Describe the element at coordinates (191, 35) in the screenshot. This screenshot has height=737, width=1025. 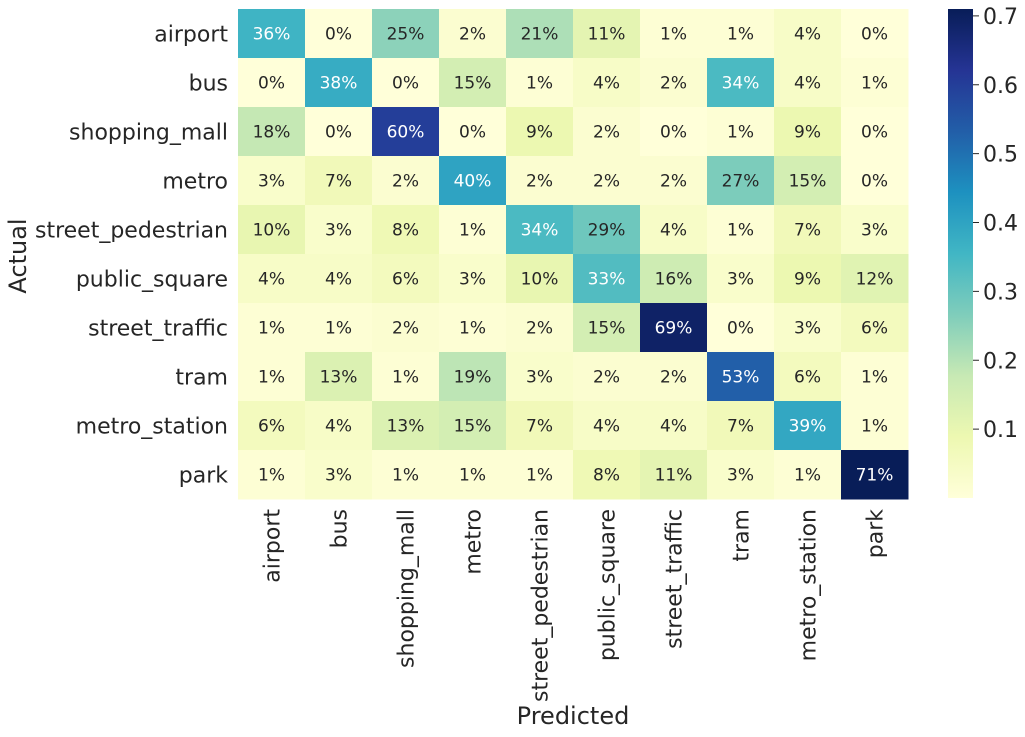
I see `y-tick-label: airport` at that location.